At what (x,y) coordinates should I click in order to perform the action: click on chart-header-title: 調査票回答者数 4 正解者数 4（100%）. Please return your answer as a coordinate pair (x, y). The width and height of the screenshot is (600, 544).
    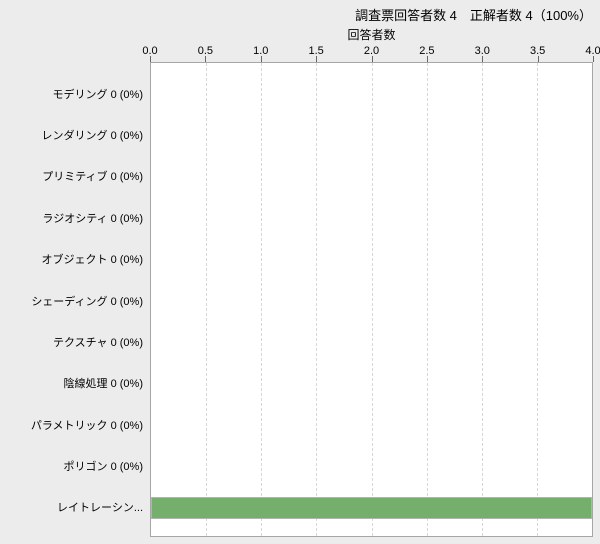
    Looking at the image, I should click on (473, 15).